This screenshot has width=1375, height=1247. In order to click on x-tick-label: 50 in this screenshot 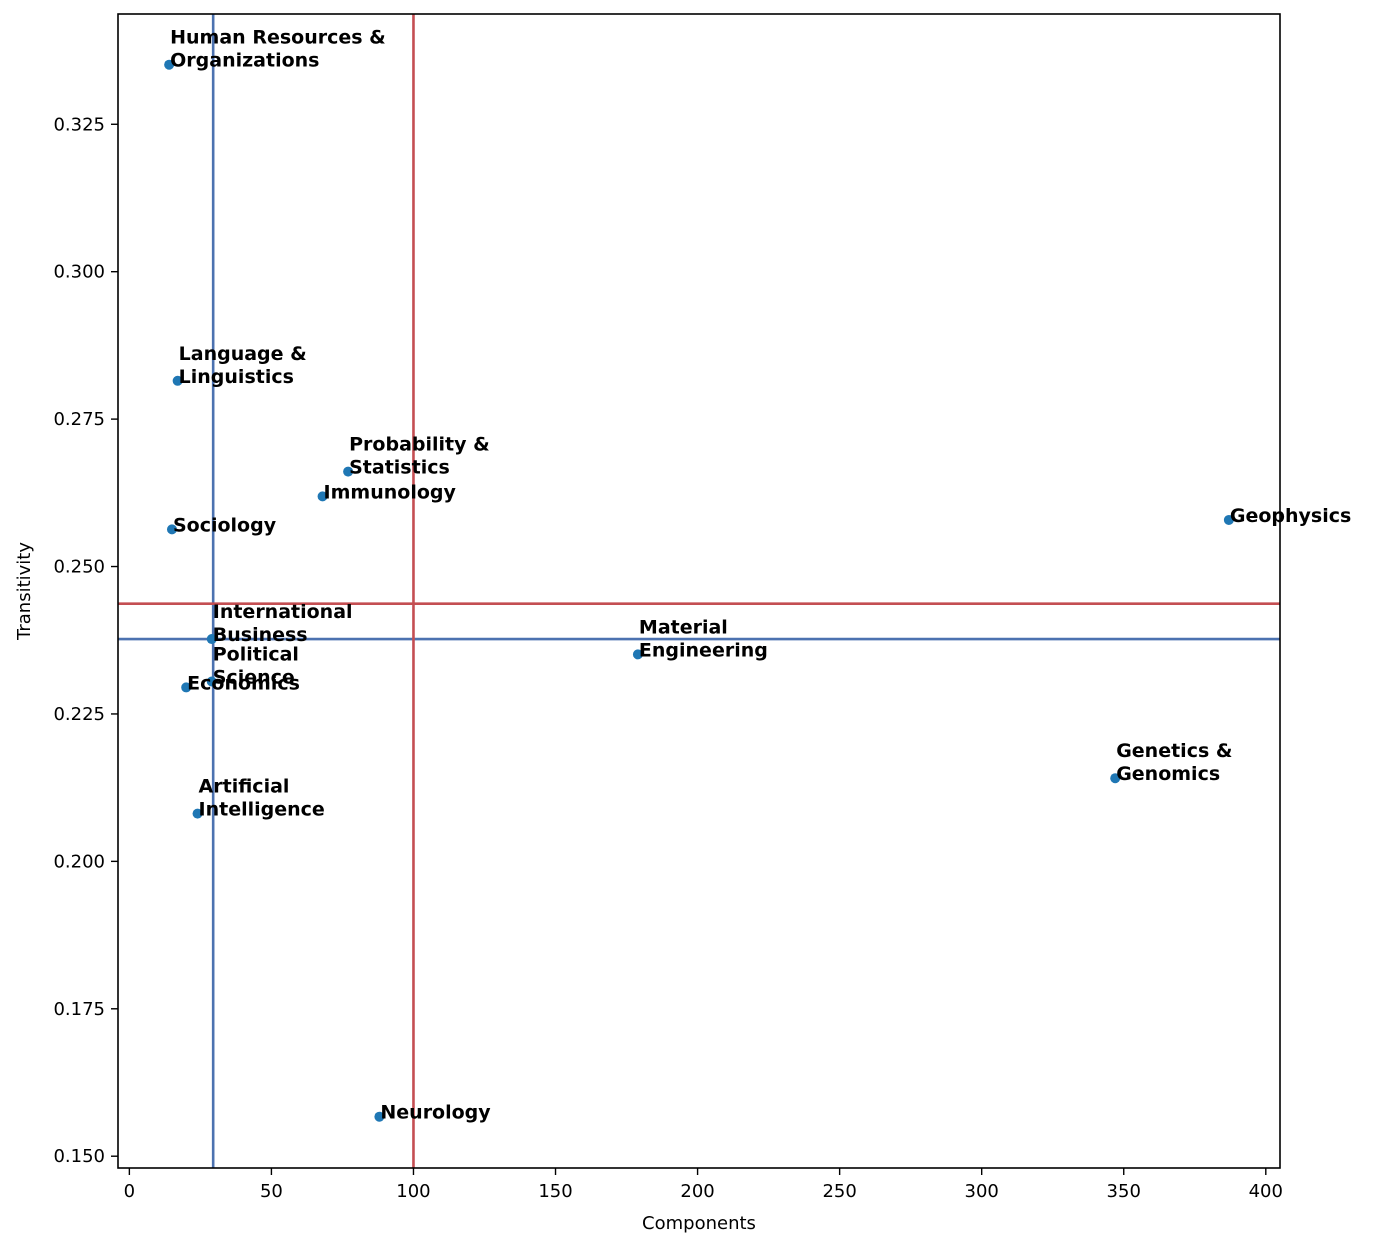, I will do `click(271, 1191)`.